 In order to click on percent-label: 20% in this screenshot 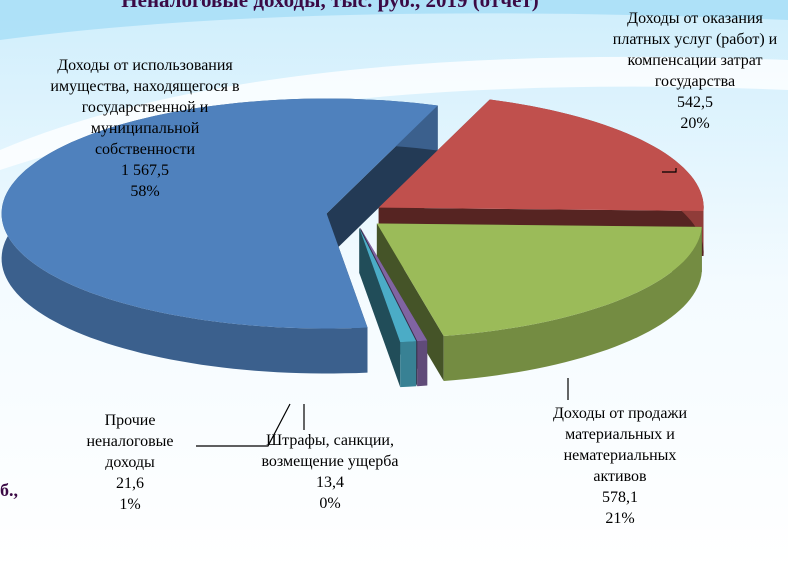, I will do `click(695, 123)`.